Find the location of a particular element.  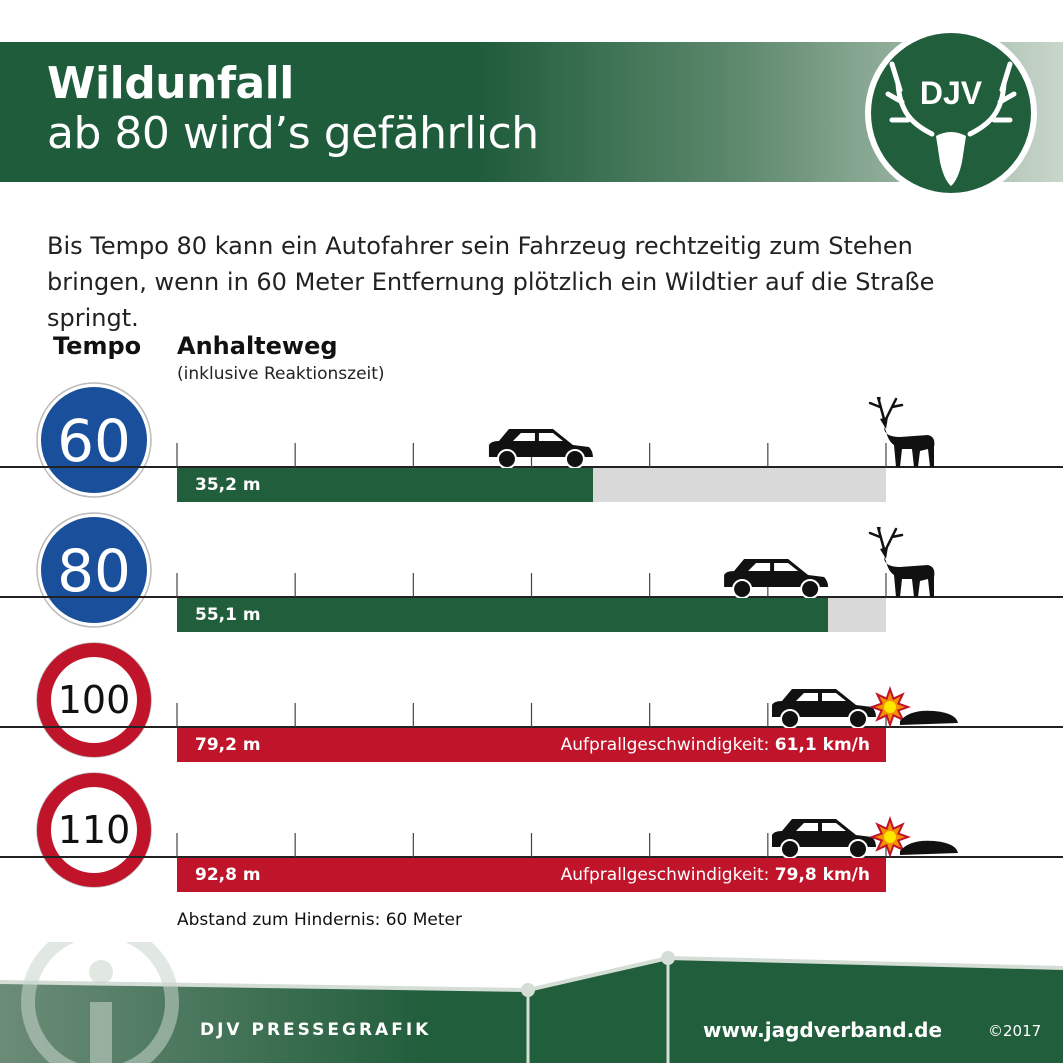

speed-sign-label: 110 is located at coordinates (94, 830).